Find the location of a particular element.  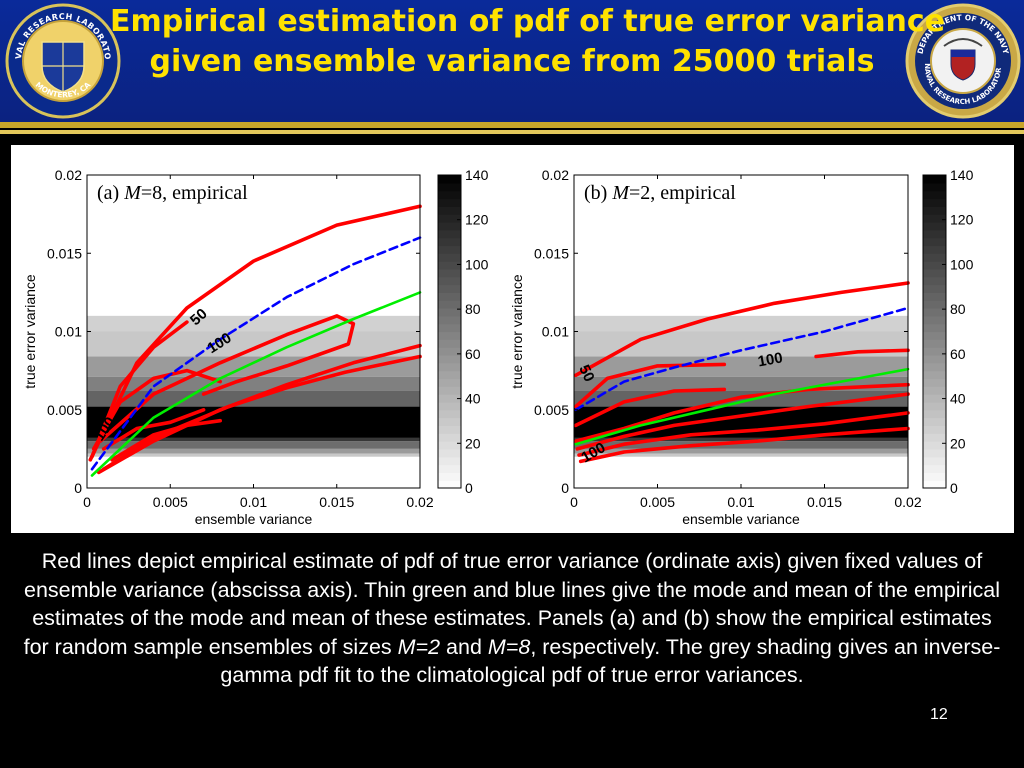

panel-a-title-m-symbol: M is located at coordinates (132, 193).